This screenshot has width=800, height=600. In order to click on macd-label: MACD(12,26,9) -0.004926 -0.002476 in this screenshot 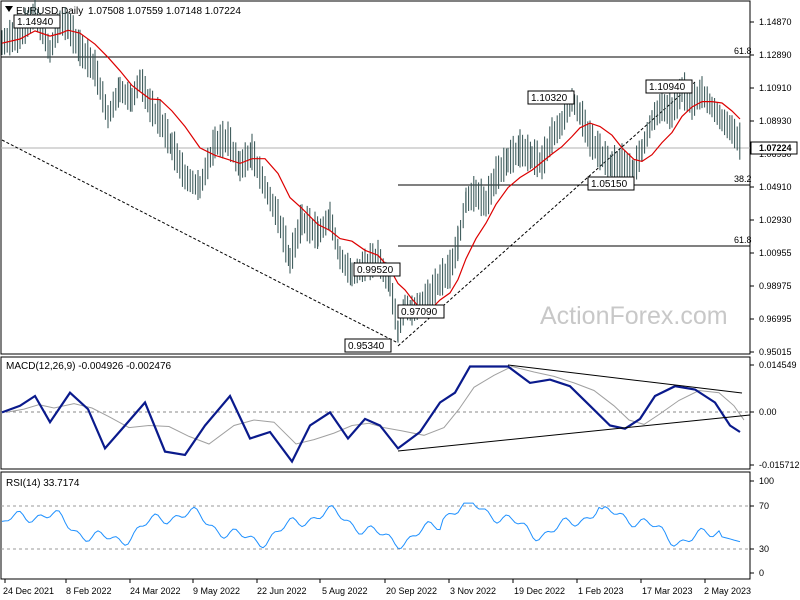, I will do `click(89, 366)`.